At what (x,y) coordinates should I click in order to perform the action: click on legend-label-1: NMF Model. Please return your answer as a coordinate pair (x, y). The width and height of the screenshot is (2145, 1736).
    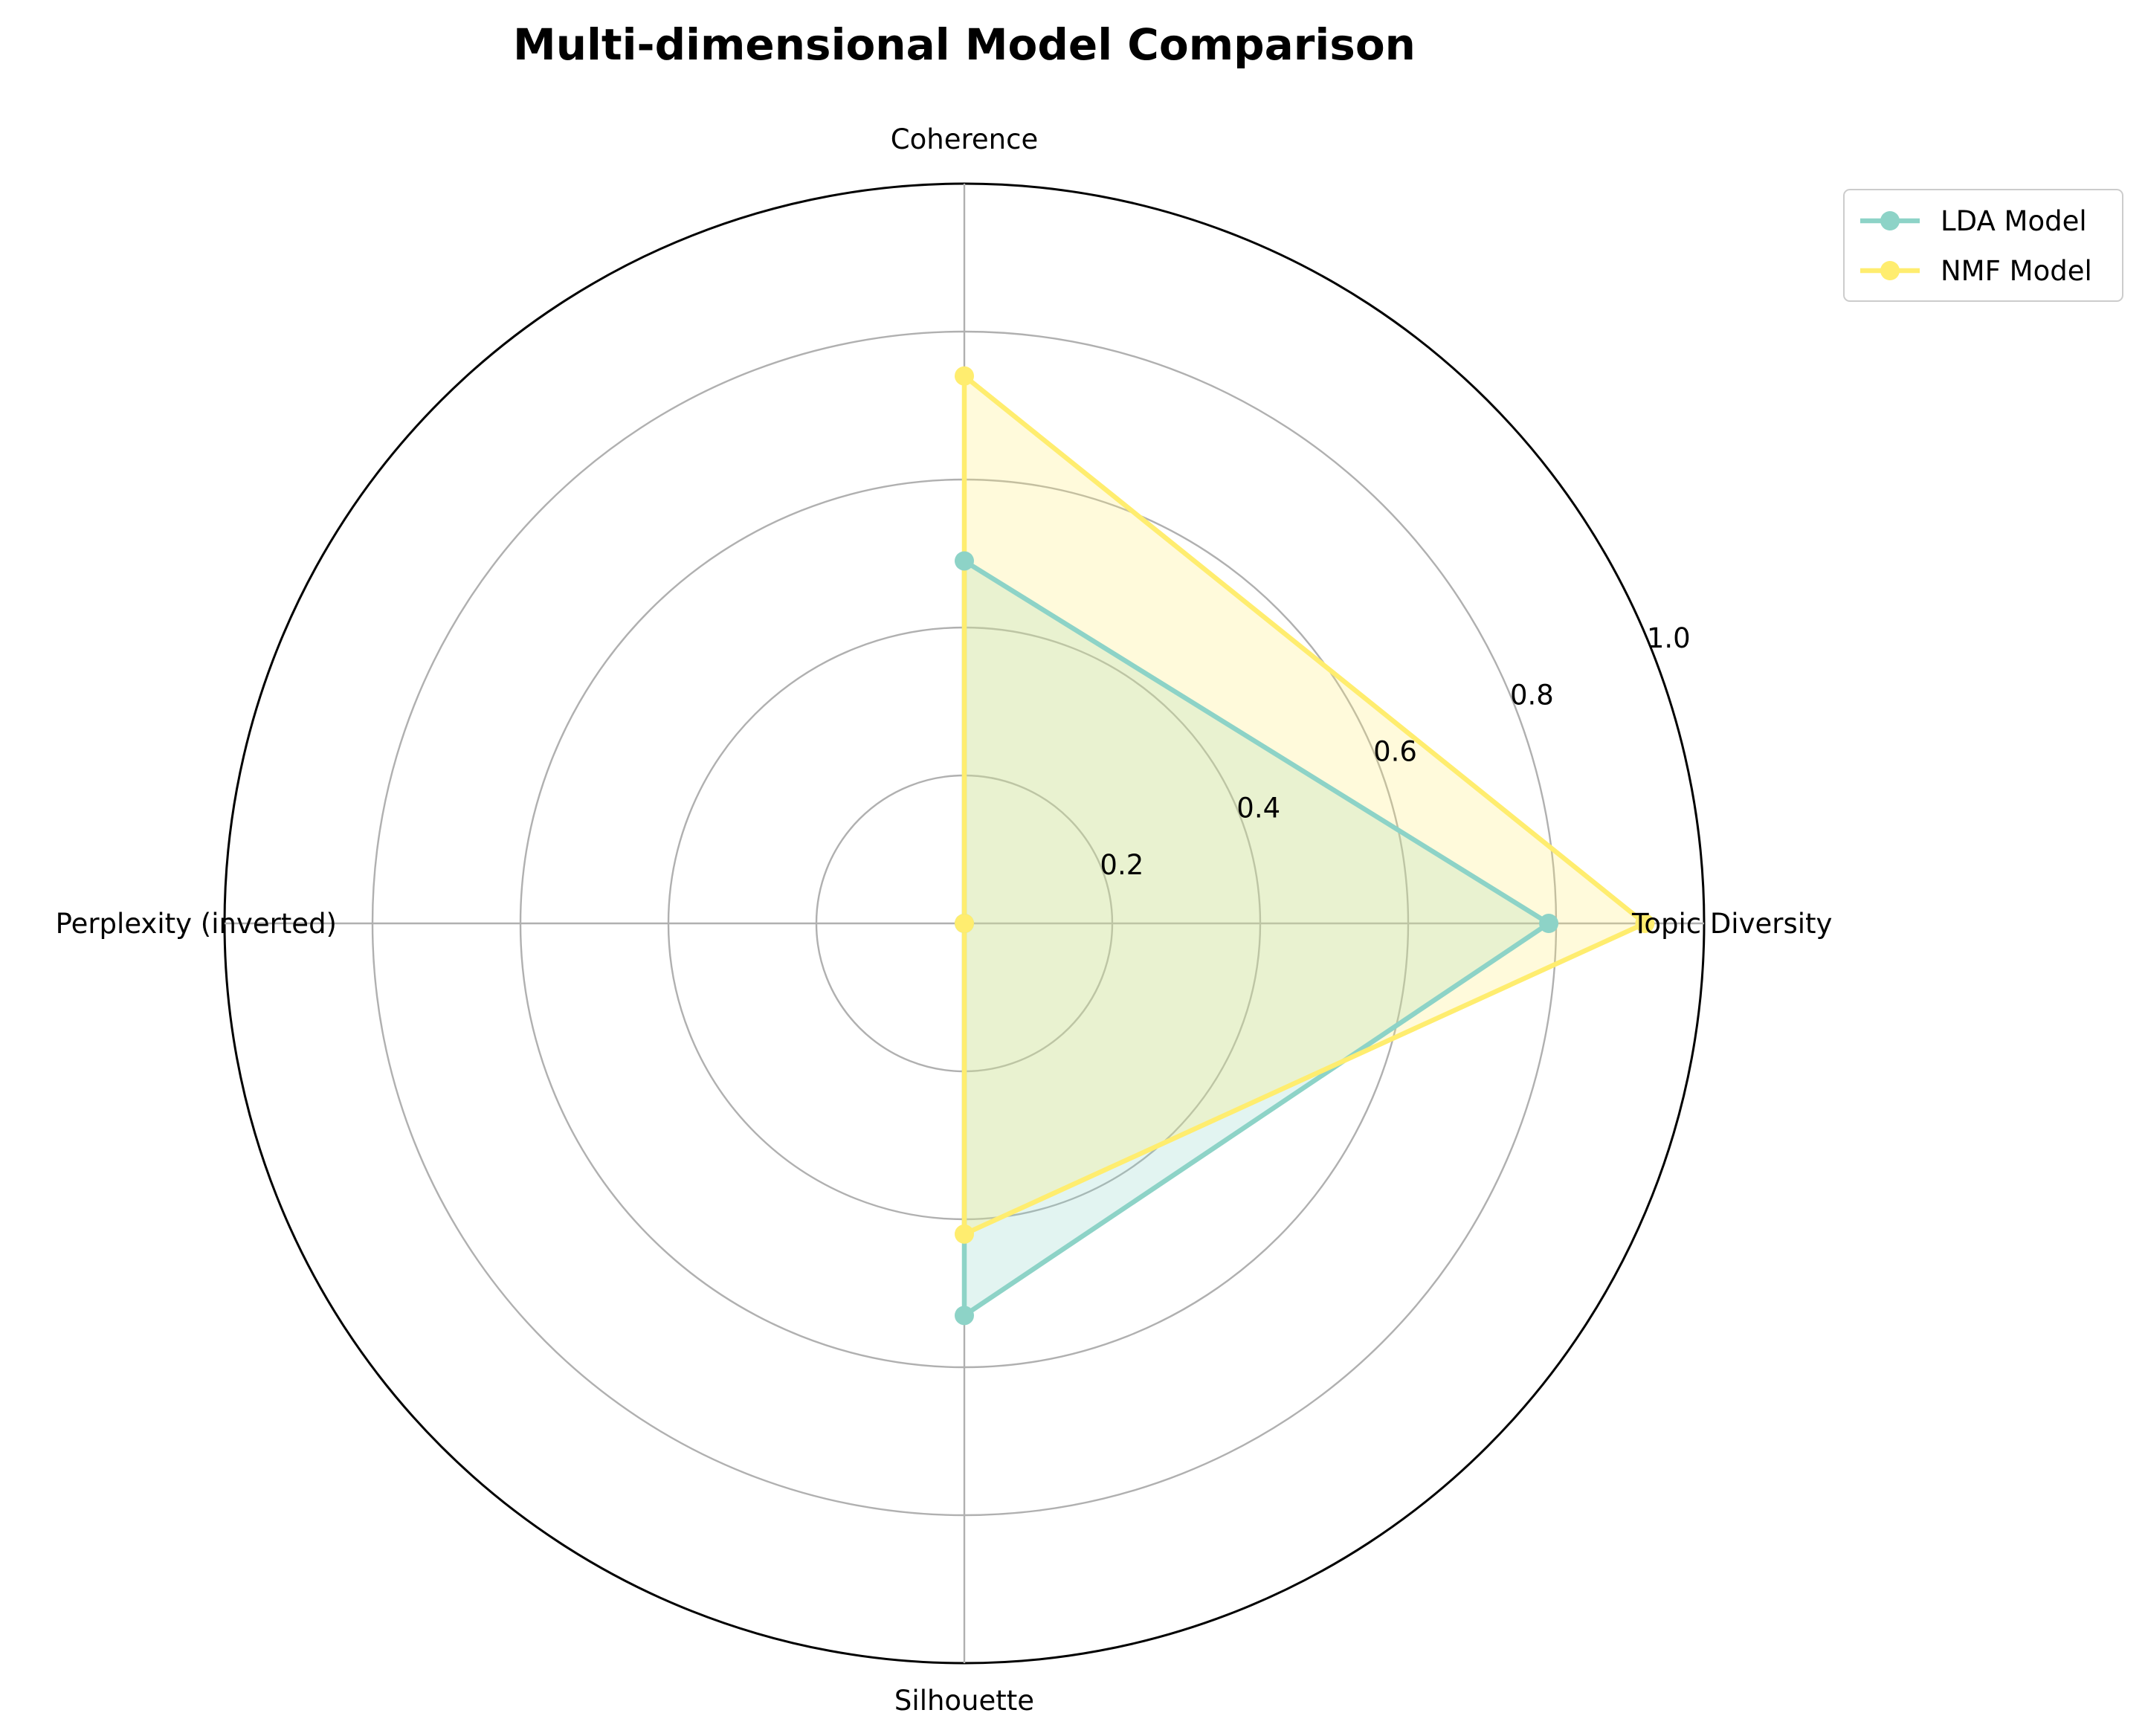
    Looking at the image, I should click on (2017, 271).